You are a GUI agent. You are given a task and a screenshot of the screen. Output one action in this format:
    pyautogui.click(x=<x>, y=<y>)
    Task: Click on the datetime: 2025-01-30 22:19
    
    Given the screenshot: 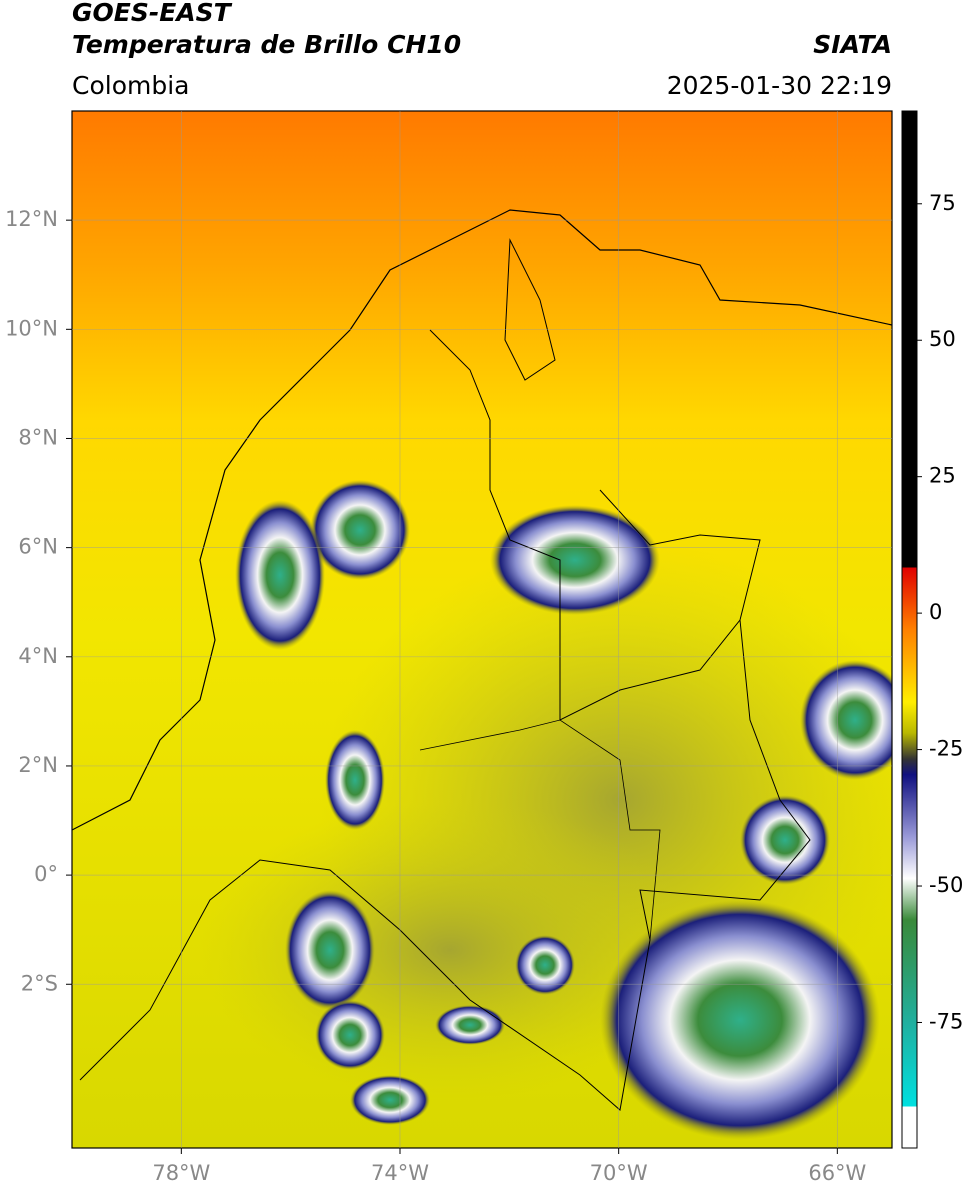 What is the action you would take?
    pyautogui.click(x=779, y=85)
    